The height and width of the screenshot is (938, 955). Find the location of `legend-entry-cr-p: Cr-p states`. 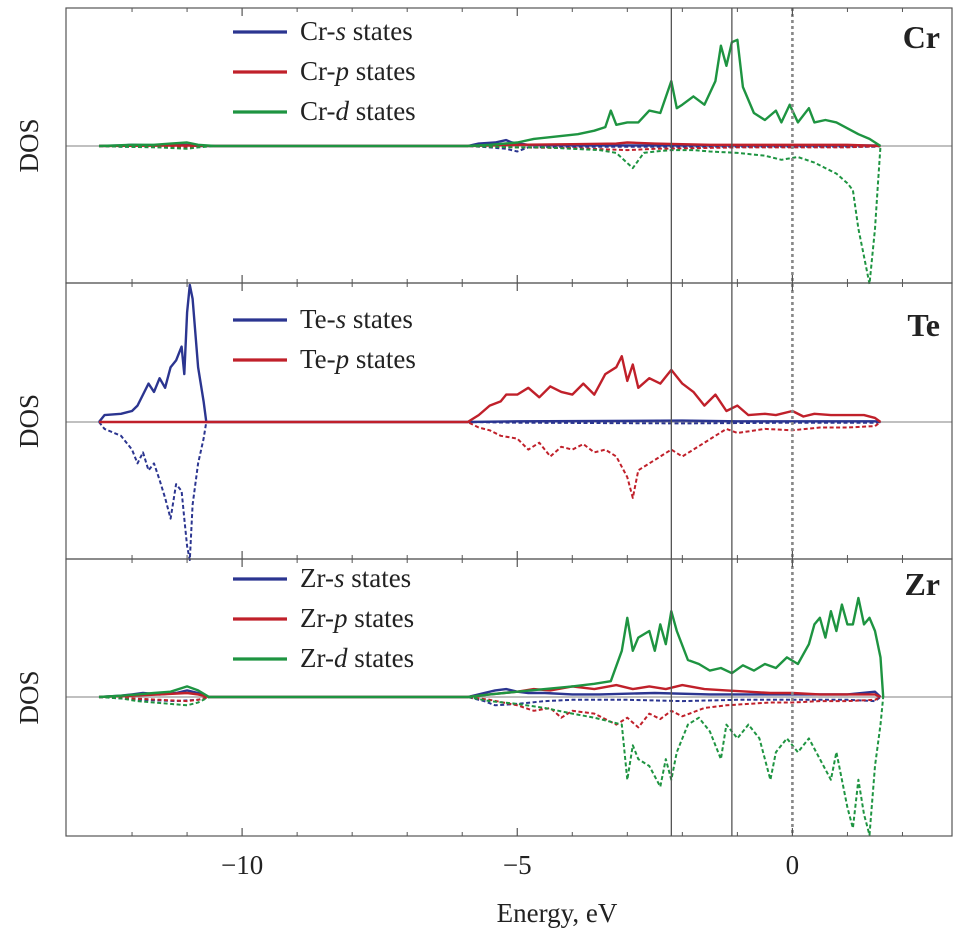

legend-entry-cr-p: Cr-p states is located at coordinates (358, 71).